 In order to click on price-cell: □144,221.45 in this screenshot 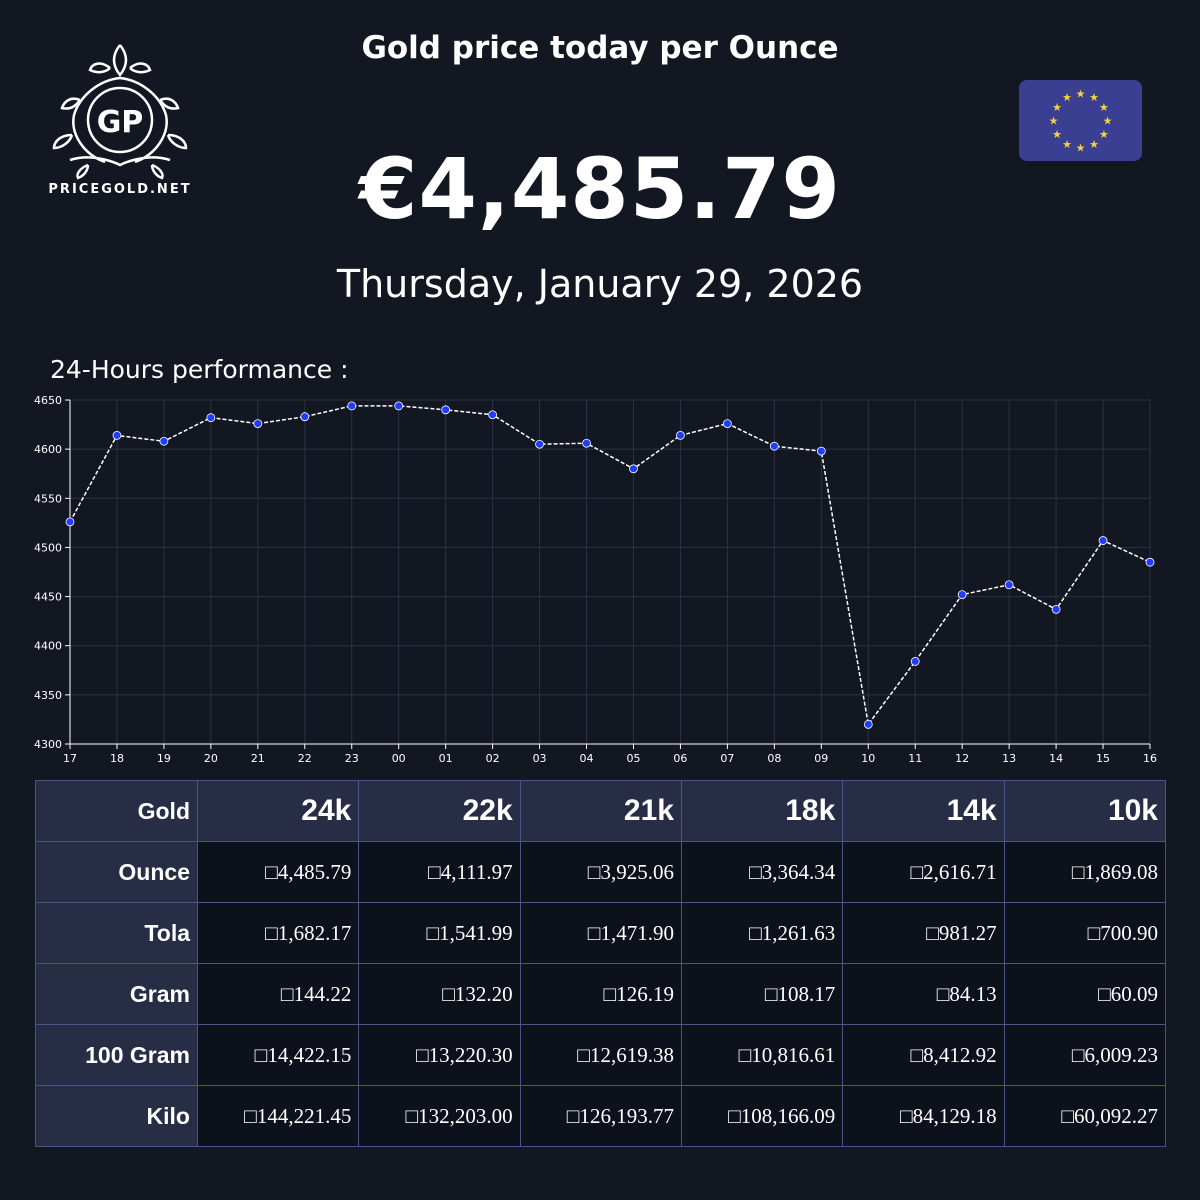, I will do `click(278, 1116)`.